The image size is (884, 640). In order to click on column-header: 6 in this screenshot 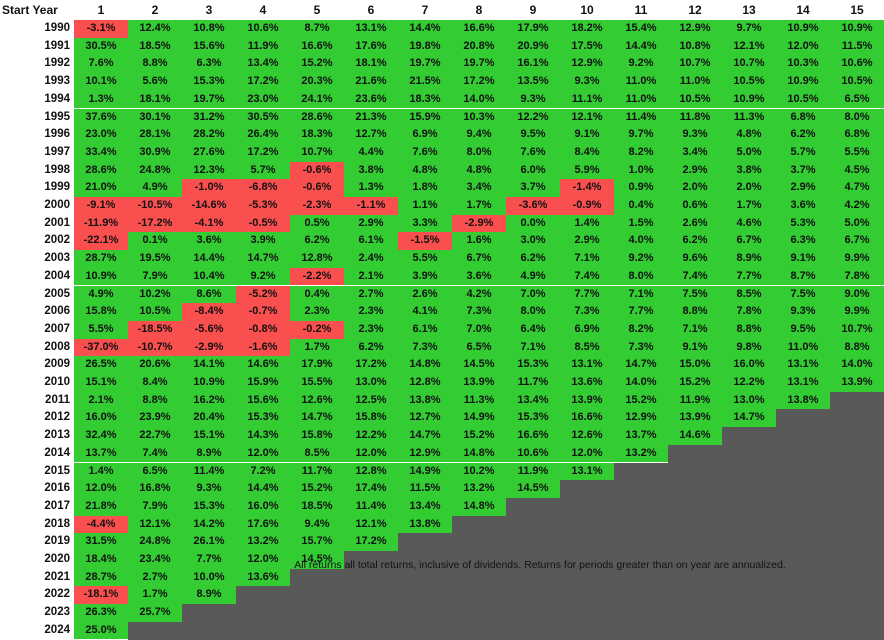, I will do `click(371, 10)`.